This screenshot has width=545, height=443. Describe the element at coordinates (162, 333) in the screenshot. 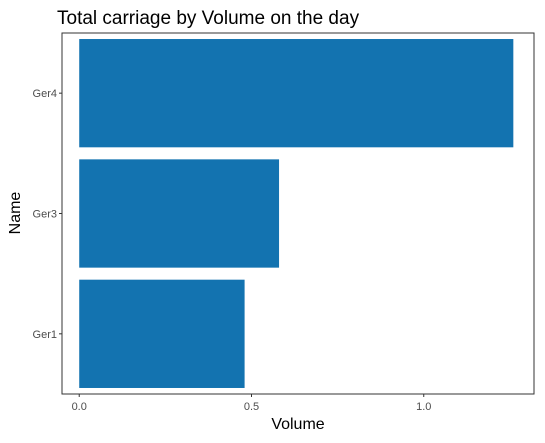

I see `bar-ger1` at that location.